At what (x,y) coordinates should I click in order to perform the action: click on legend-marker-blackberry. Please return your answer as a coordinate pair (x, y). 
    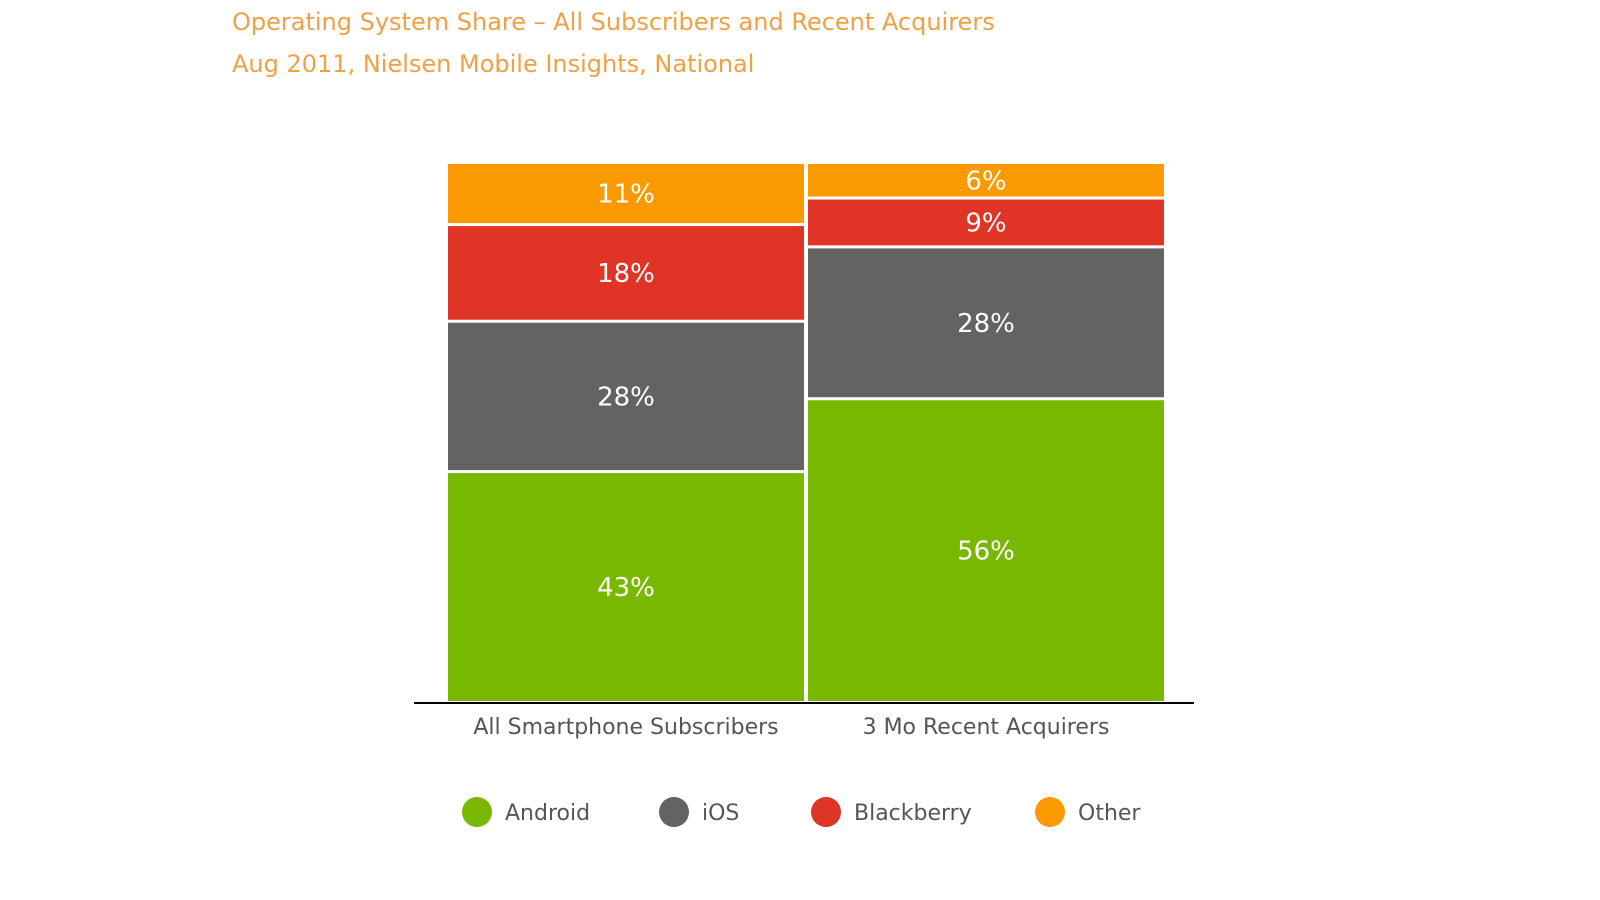
    Looking at the image, I should click on (826, 812).